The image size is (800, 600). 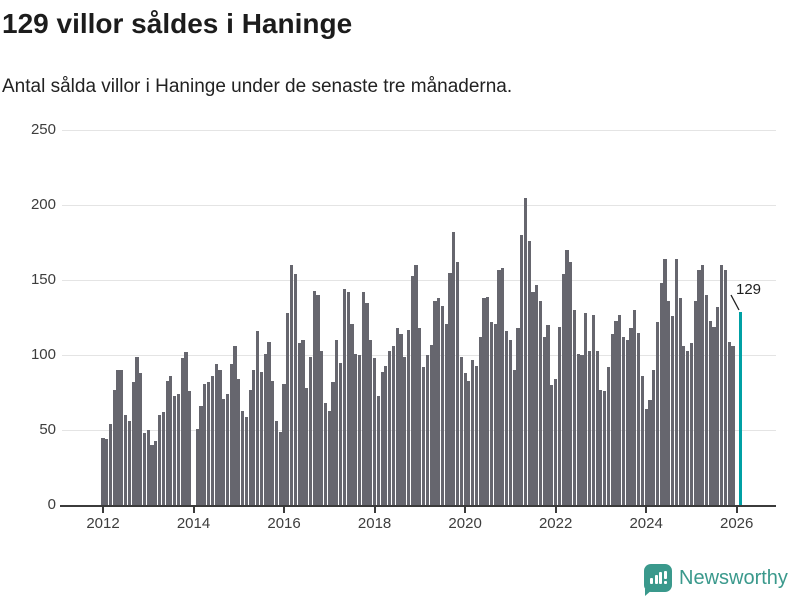 I want to click on x-tick-2026, so click(x=736, y=510).